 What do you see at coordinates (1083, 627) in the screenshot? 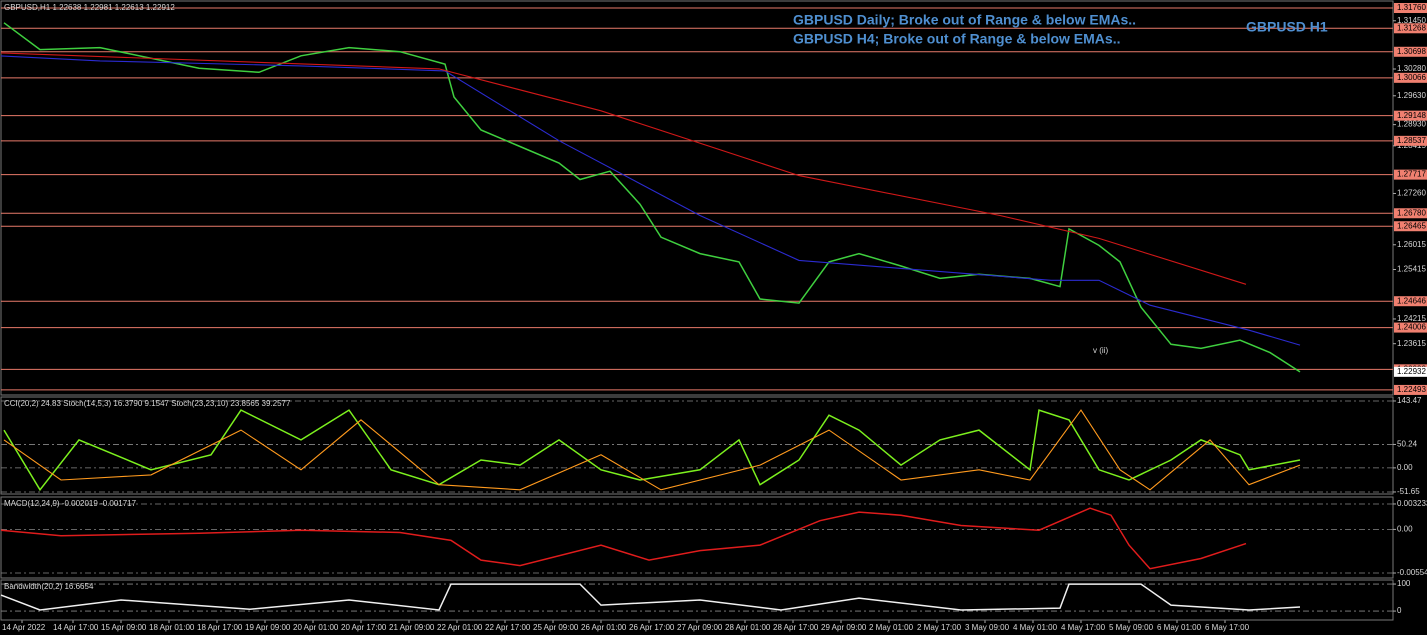
I see `x-tick-label: 4 May 17:00` at bounding box center [1083, 627].